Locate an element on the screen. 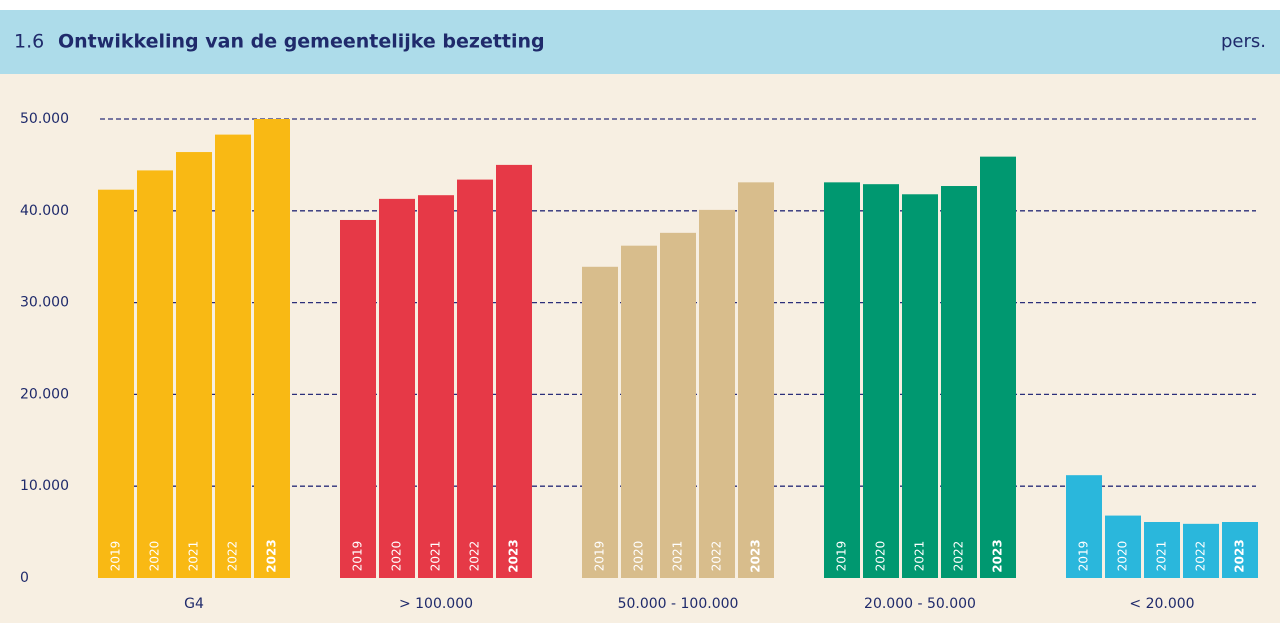  x-tick-label: < 20.000 is located at coordinates (1161, 604).